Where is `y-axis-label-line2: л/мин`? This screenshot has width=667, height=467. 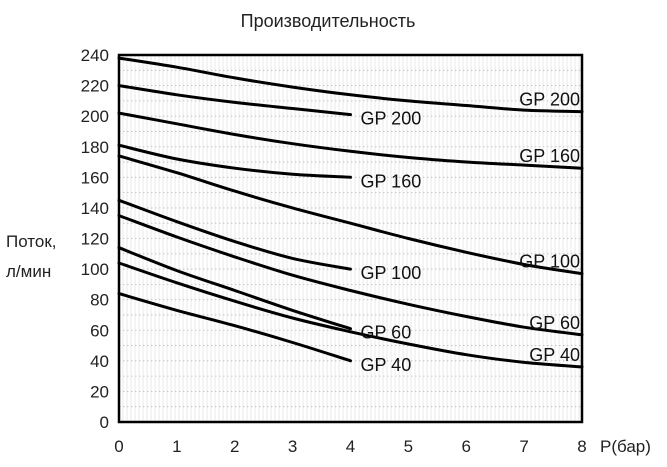 y-axis-label-line2: л/мин is located at coordinates (28, 271).